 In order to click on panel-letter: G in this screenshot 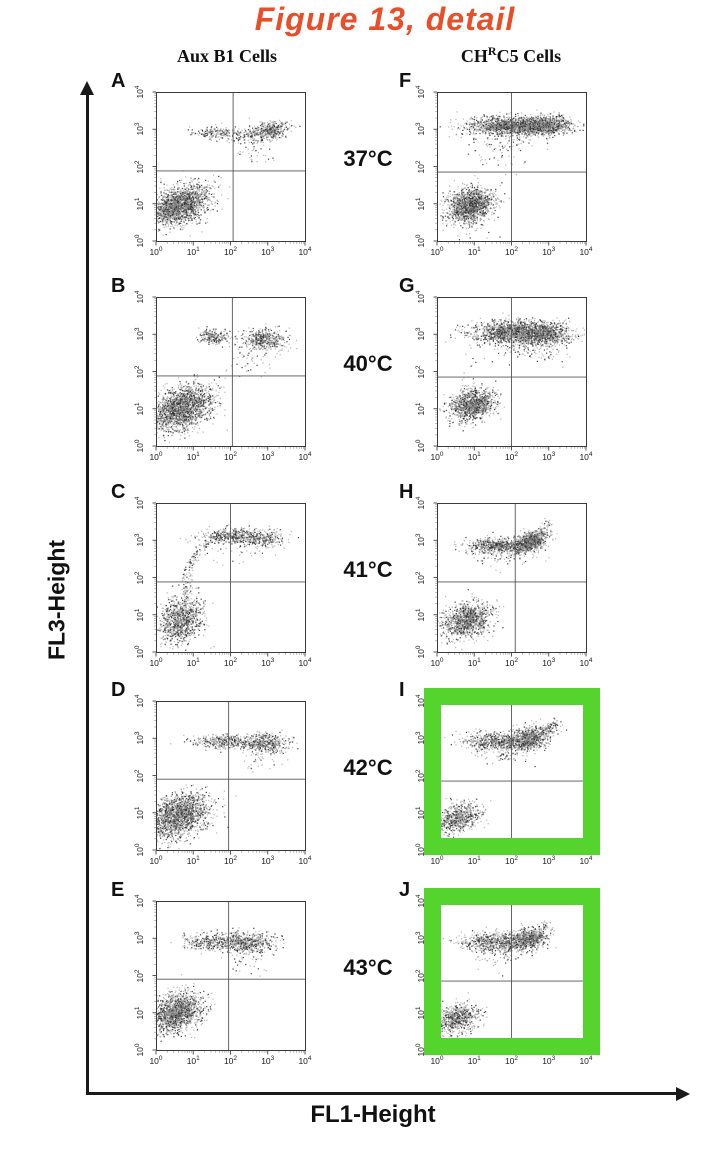, I will do `click(407, 286)`.